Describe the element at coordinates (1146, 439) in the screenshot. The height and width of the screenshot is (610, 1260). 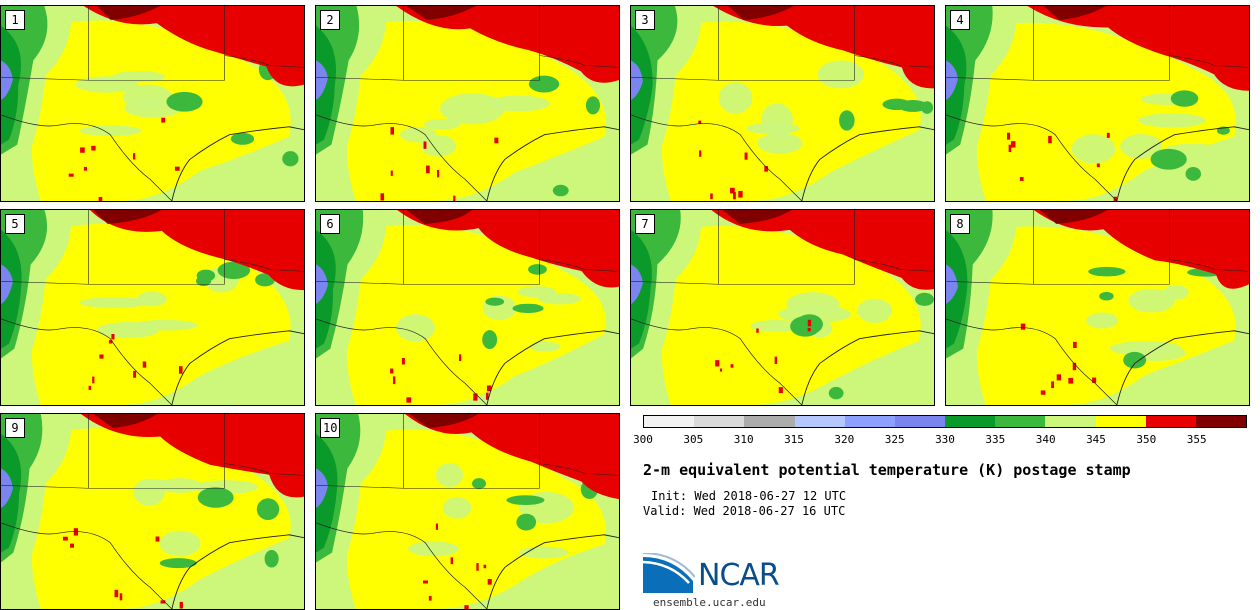
I see `colorbar-tick-label: 350` at that location.